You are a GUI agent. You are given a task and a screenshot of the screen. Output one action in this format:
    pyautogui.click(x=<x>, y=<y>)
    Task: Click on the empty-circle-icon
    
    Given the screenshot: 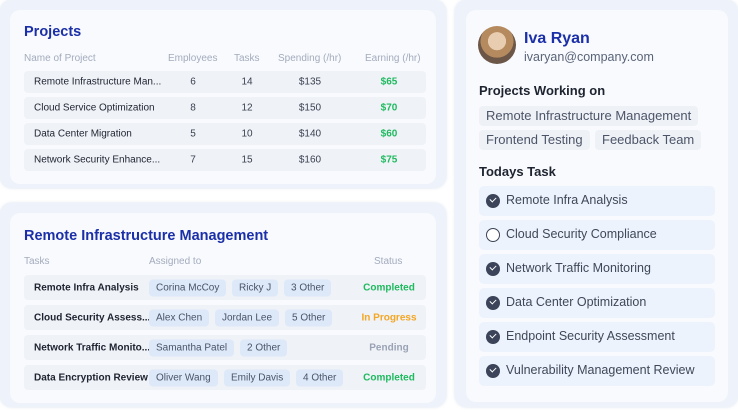 What is the action you would take?
    pyautogui.click(x=493, y=235)
    